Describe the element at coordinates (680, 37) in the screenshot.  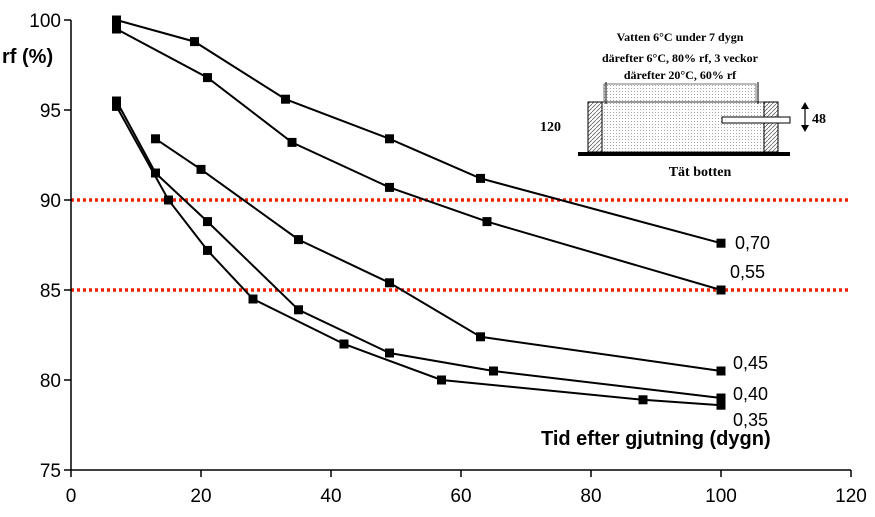
I see `inset-caption-line-1: Vatten 6°C under 7 dygn` at that location.